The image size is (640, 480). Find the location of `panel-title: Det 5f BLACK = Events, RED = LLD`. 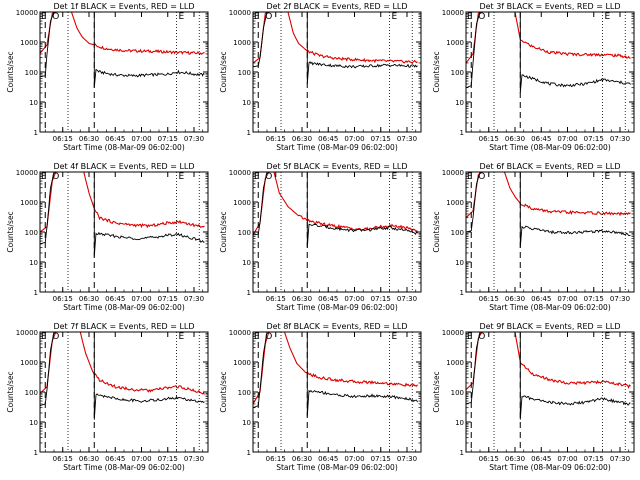

panel-title: Det 5f BLACK = Events, RED = LLD is located at coordinates (336, 166).